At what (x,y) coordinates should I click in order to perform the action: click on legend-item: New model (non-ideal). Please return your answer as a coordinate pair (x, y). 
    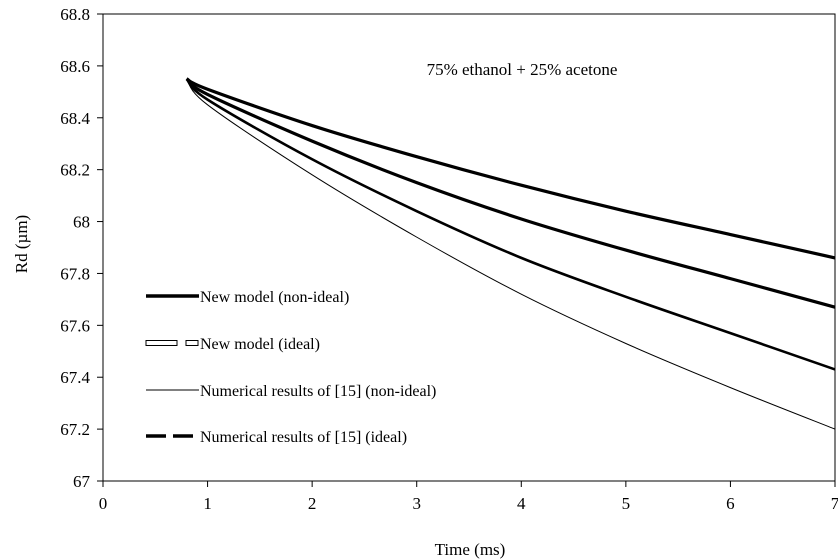
    Looking at the image, I should click on (247, 297).